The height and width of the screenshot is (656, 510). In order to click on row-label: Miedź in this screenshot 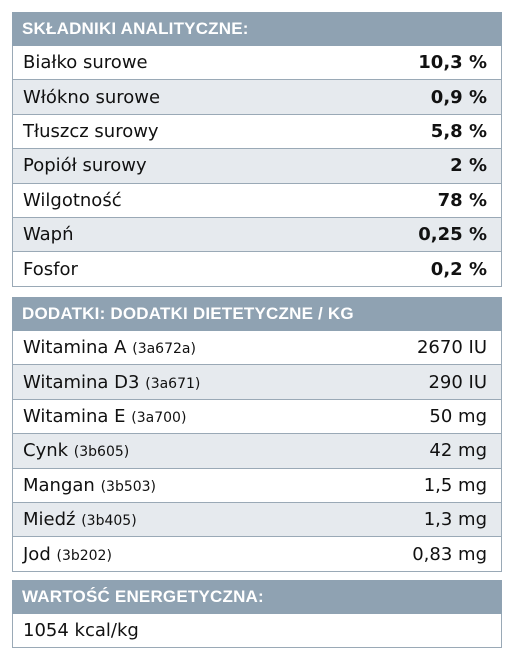, I will do `click(49, 520)`.